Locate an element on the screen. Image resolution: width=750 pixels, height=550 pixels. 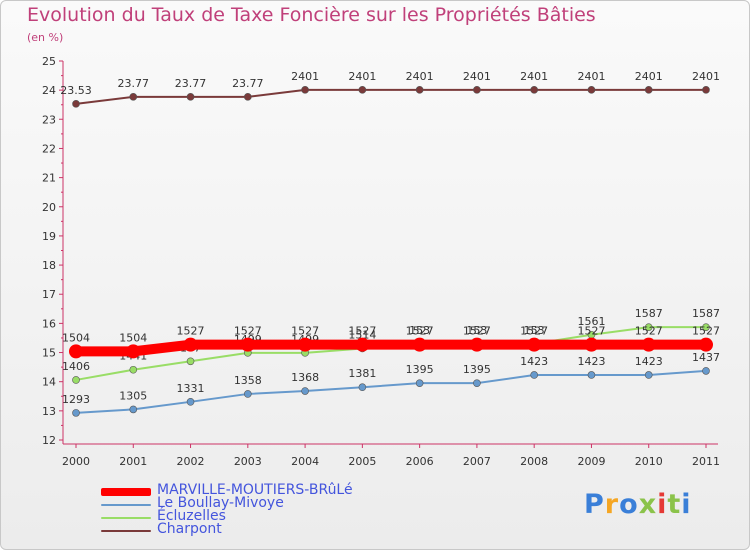
x-tick-label: 2002 is located at coordinates (191, 461).